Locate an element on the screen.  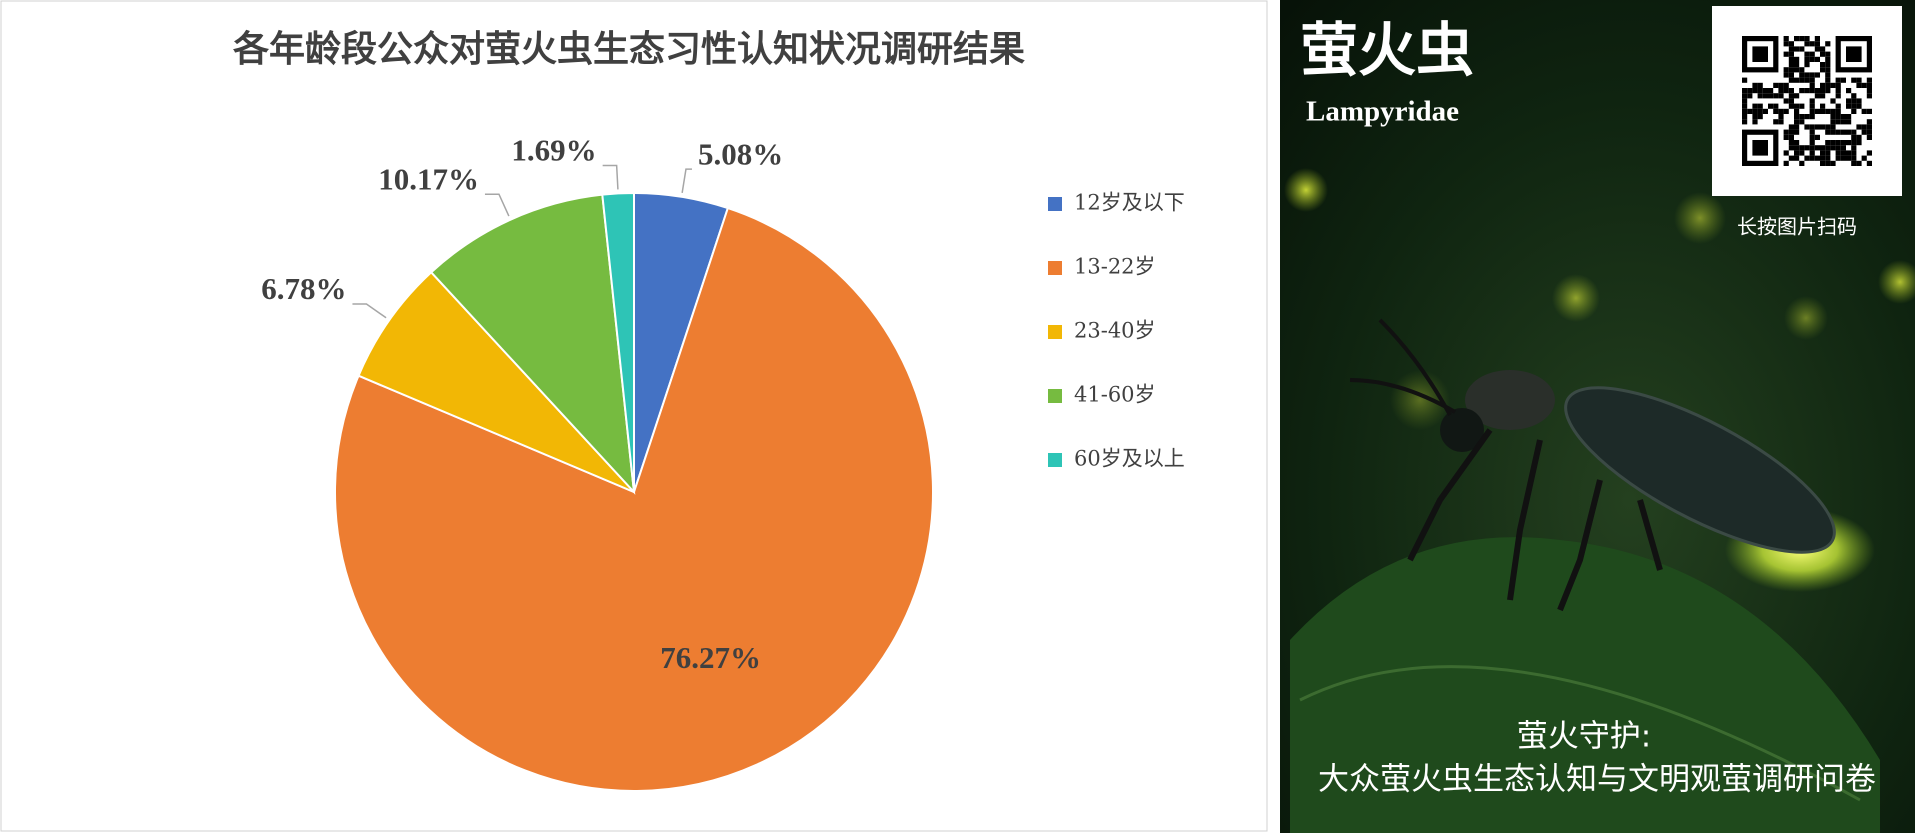
legend-label: 60岁及以上 is located at coordinates (1129, 459).